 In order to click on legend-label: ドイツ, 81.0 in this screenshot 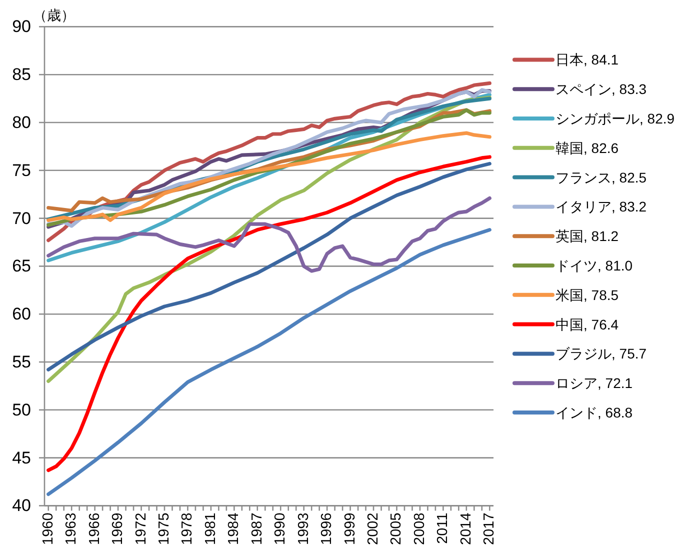, I will do `click(594, 266)`.